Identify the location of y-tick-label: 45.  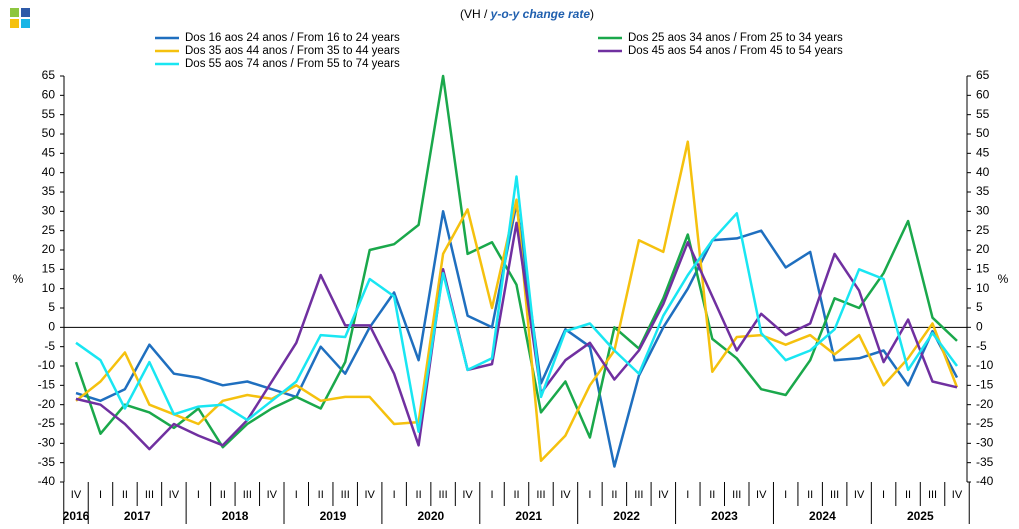
(49, 153).